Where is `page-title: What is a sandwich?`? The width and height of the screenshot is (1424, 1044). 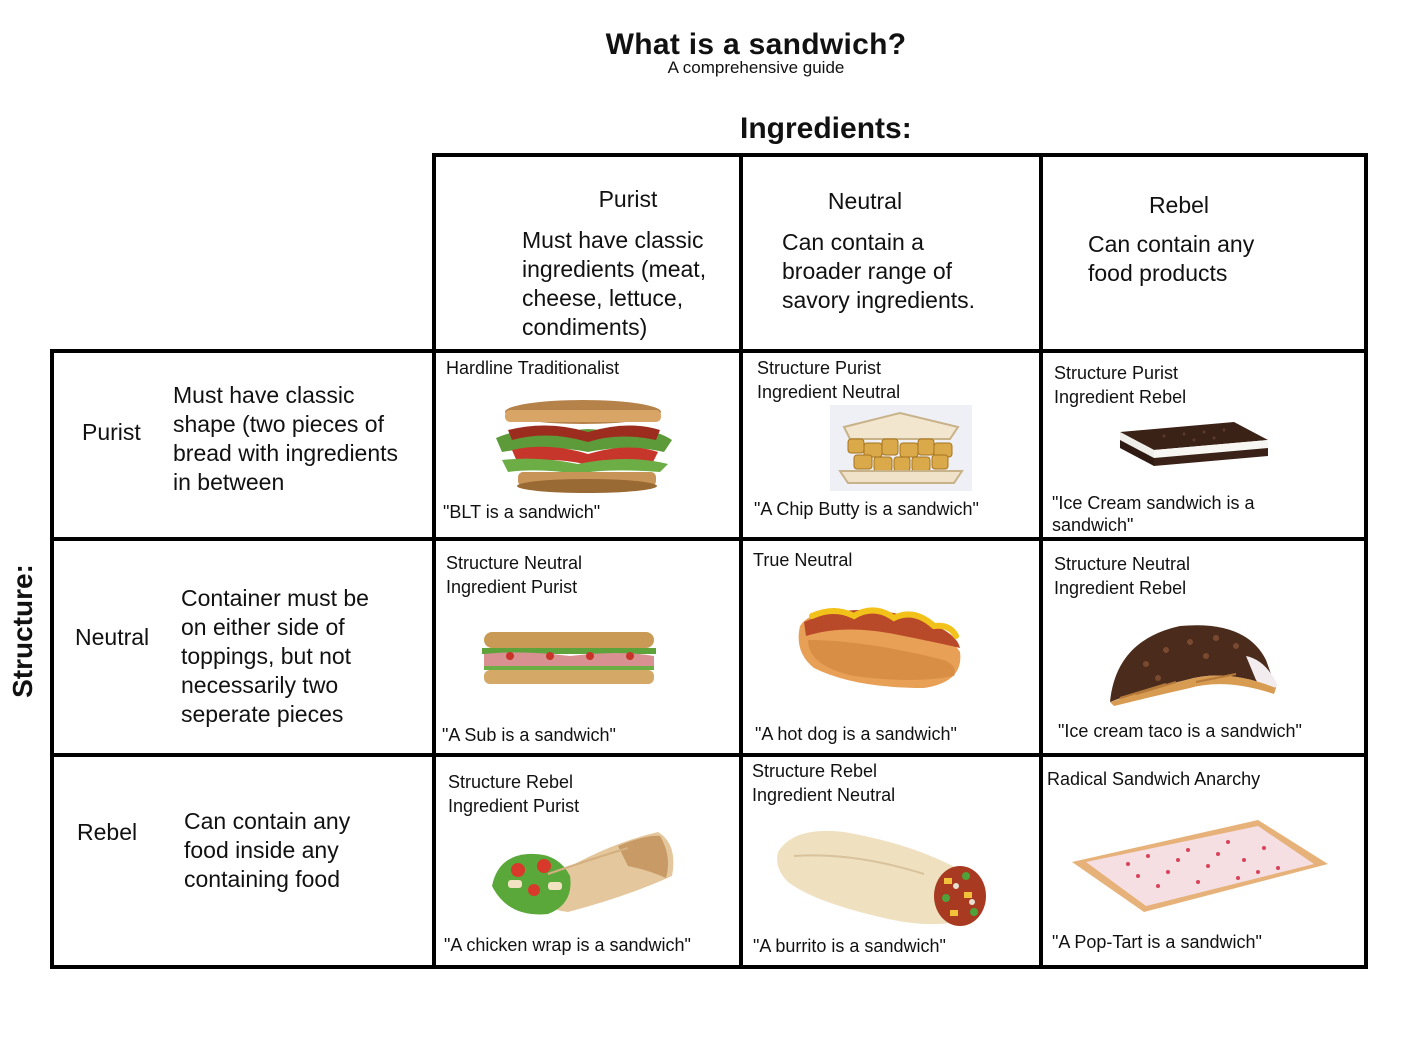 page-title: What is a sandwich? is located at coordinates (756, 44).